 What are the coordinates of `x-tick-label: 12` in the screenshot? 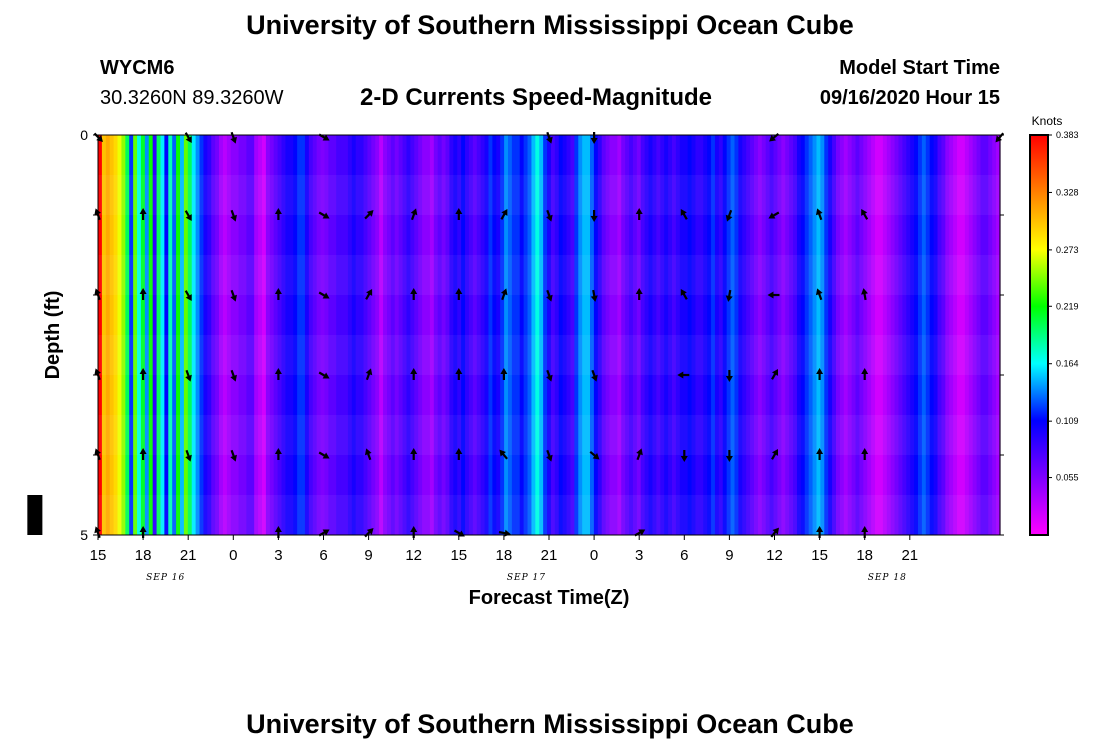 It's located at (413, 555).